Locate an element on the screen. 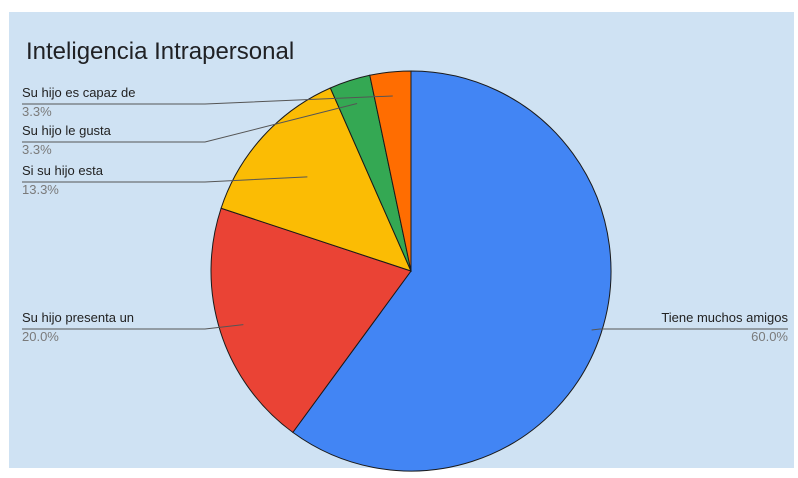 This screenshot has width=798, height=478. slice-percent-si-su-hijo-esta: 13.3% is located at coordinates (40, 189).